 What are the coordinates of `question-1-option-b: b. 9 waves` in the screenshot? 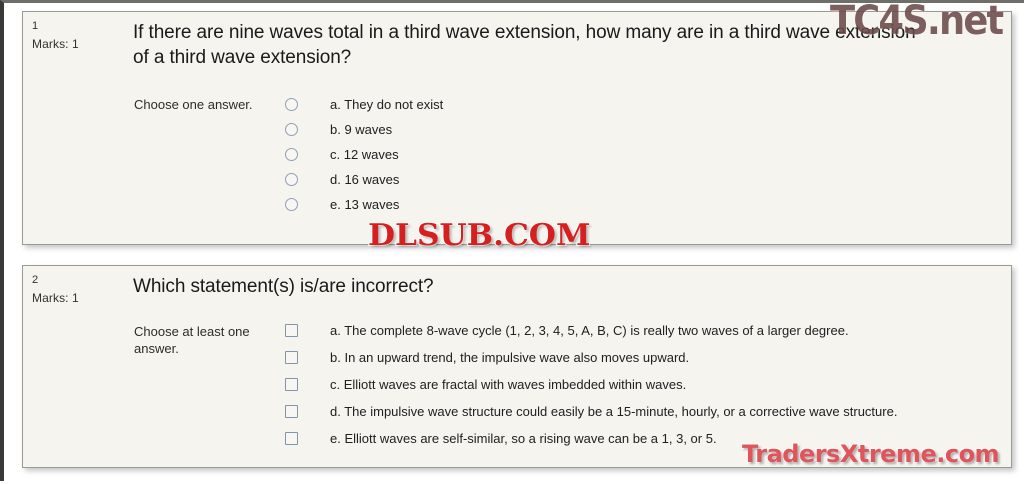 It's located at (364, 132).